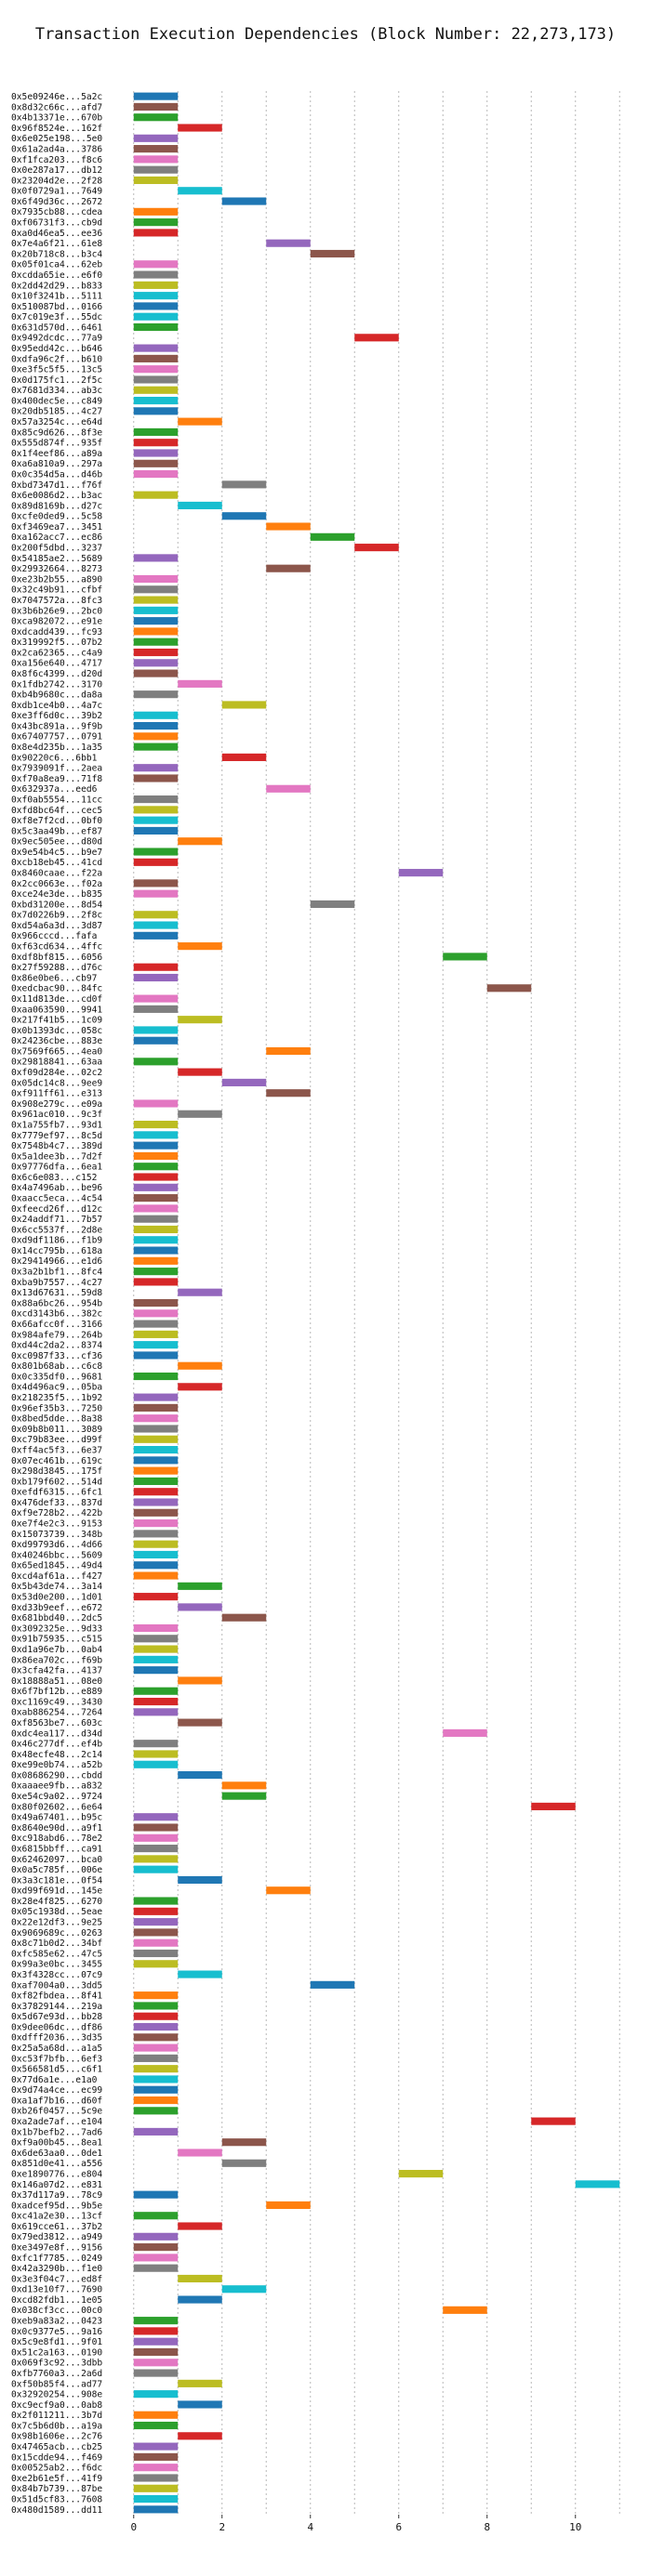 The width and height of the screenshot is (651, 2576). Describe the element at coordinates (56, 831) in the screenshot. I see `transaction-label: 0x5c3aa49b...ef87` at that location.